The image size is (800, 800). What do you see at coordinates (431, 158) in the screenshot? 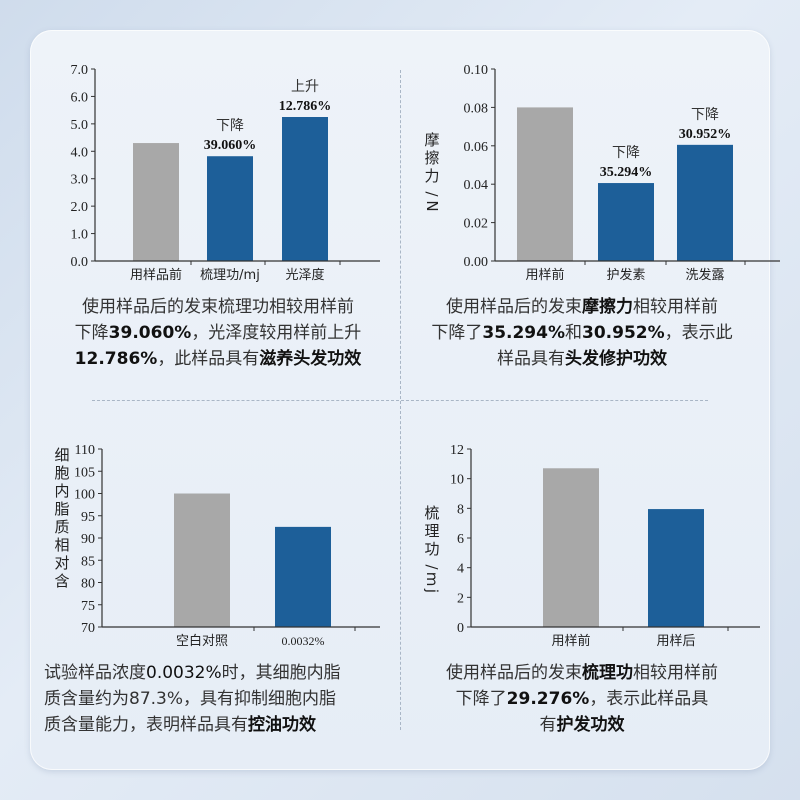
I see `y-axis-label-char: 擦` at bounding box center [431, 158].